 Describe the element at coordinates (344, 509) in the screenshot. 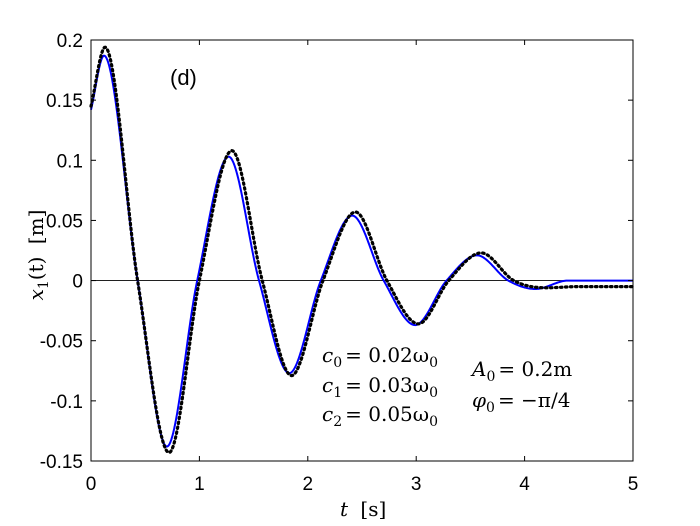

I see `x-axis-var: t` at that location.